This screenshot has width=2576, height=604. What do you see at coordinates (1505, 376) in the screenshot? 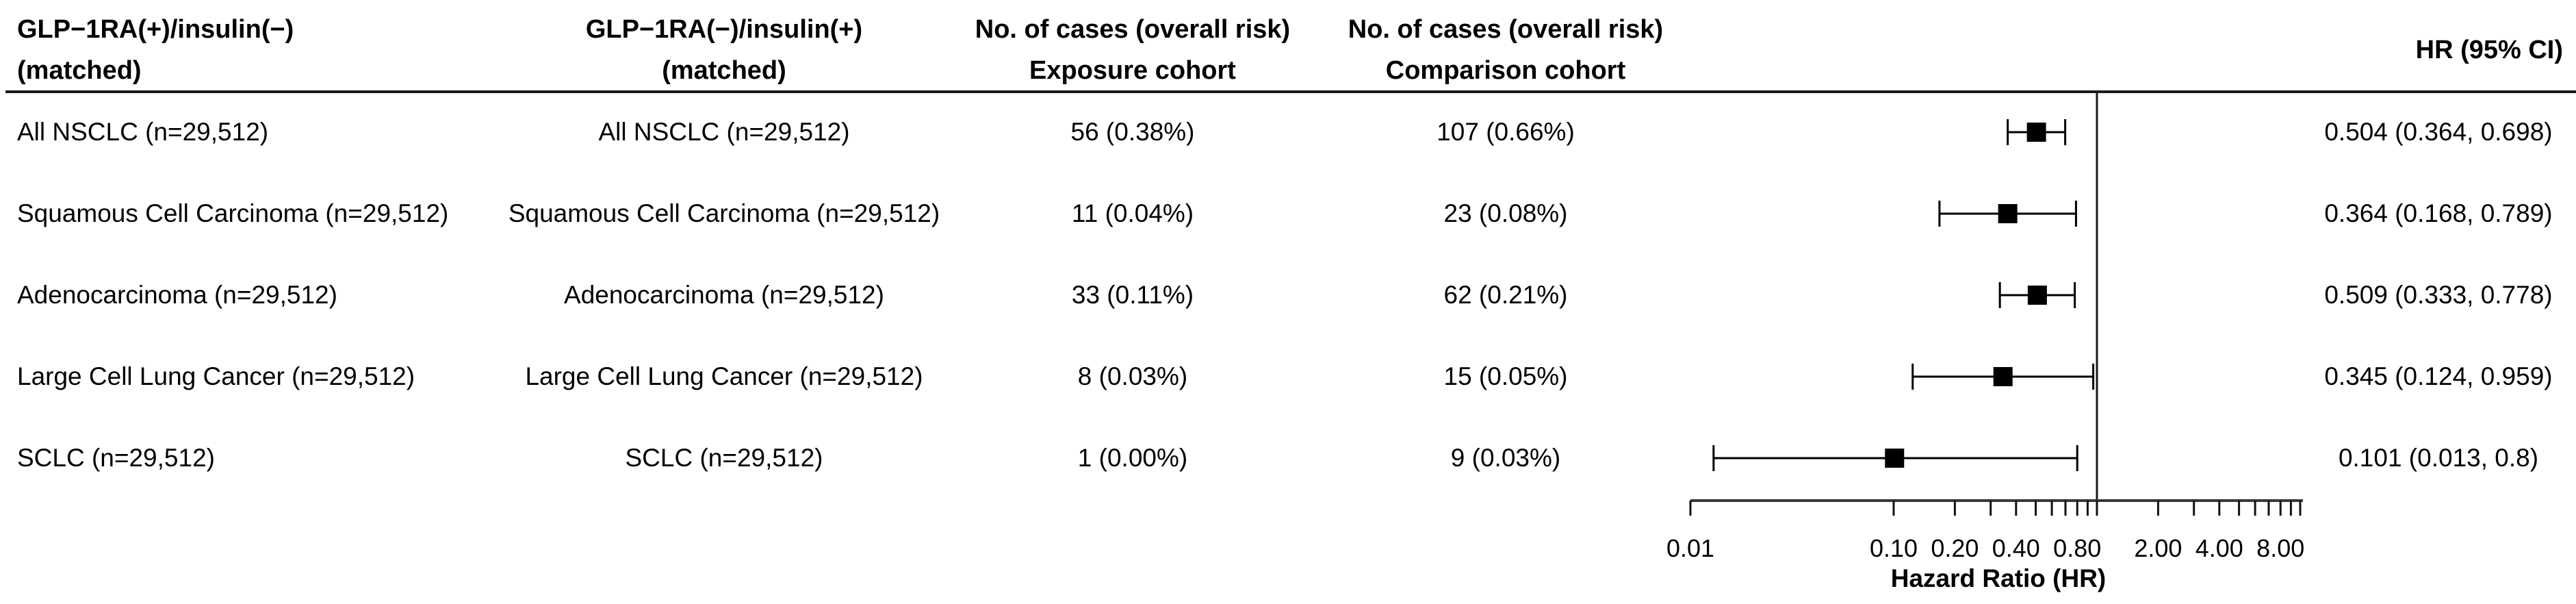
I see `comparison-cases-value: 15 (0.05%)` at bounding box center [1505, 376].